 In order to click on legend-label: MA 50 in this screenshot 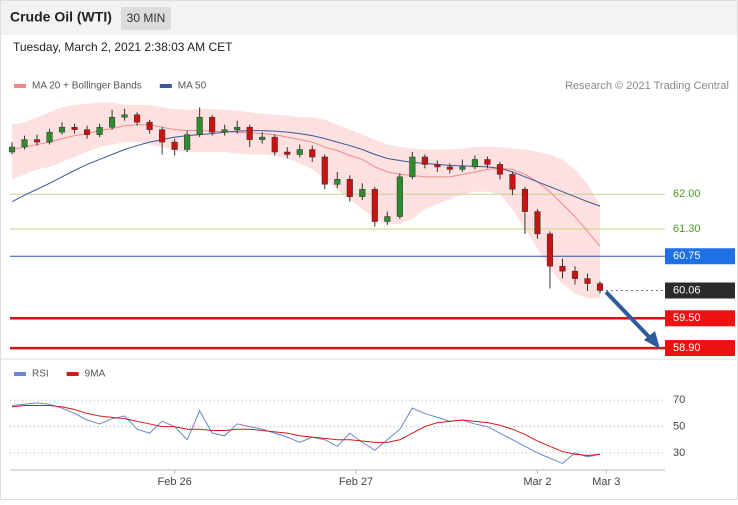, I will do `click(192, 86)`.